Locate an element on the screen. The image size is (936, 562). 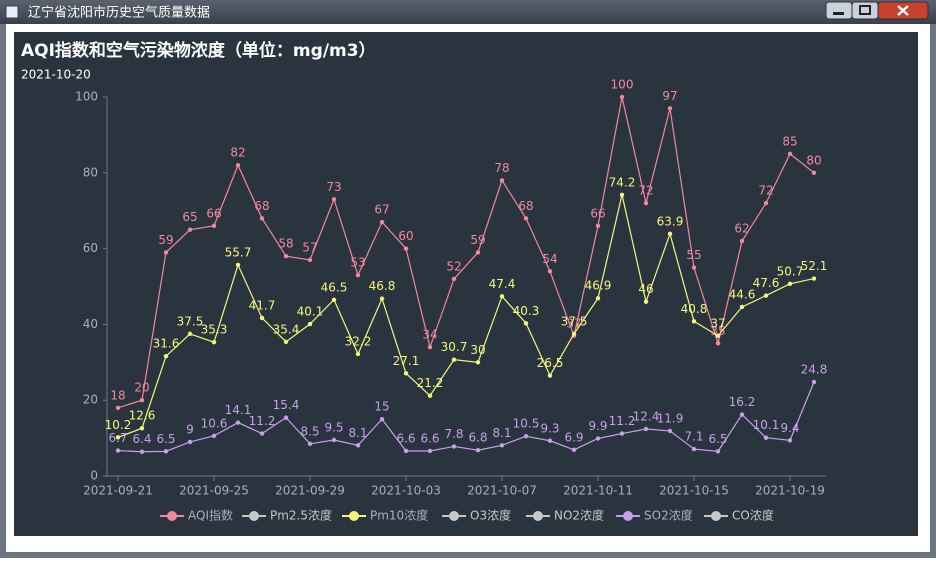
x-tick-label: 2021-10-03 is located at coordinates (406, 491).